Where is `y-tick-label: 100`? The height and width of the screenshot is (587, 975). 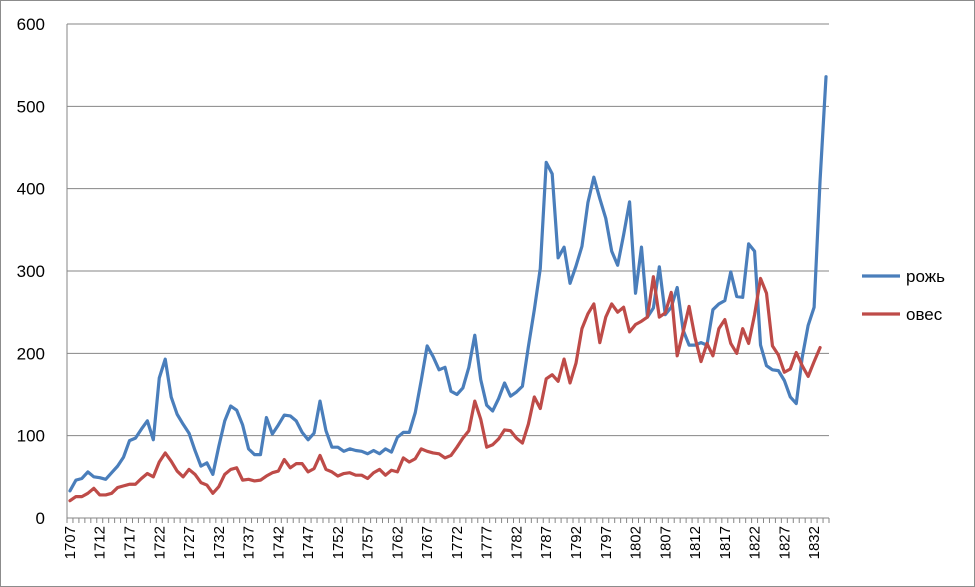
y-tick-label: 100 is located at coordinates (31, 436).